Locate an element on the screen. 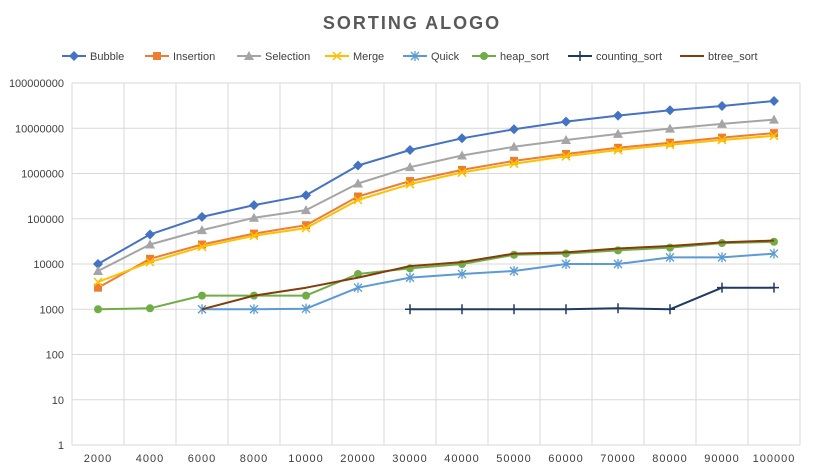  y-tick-label: 100000000 is located at coordinates (36, 84).